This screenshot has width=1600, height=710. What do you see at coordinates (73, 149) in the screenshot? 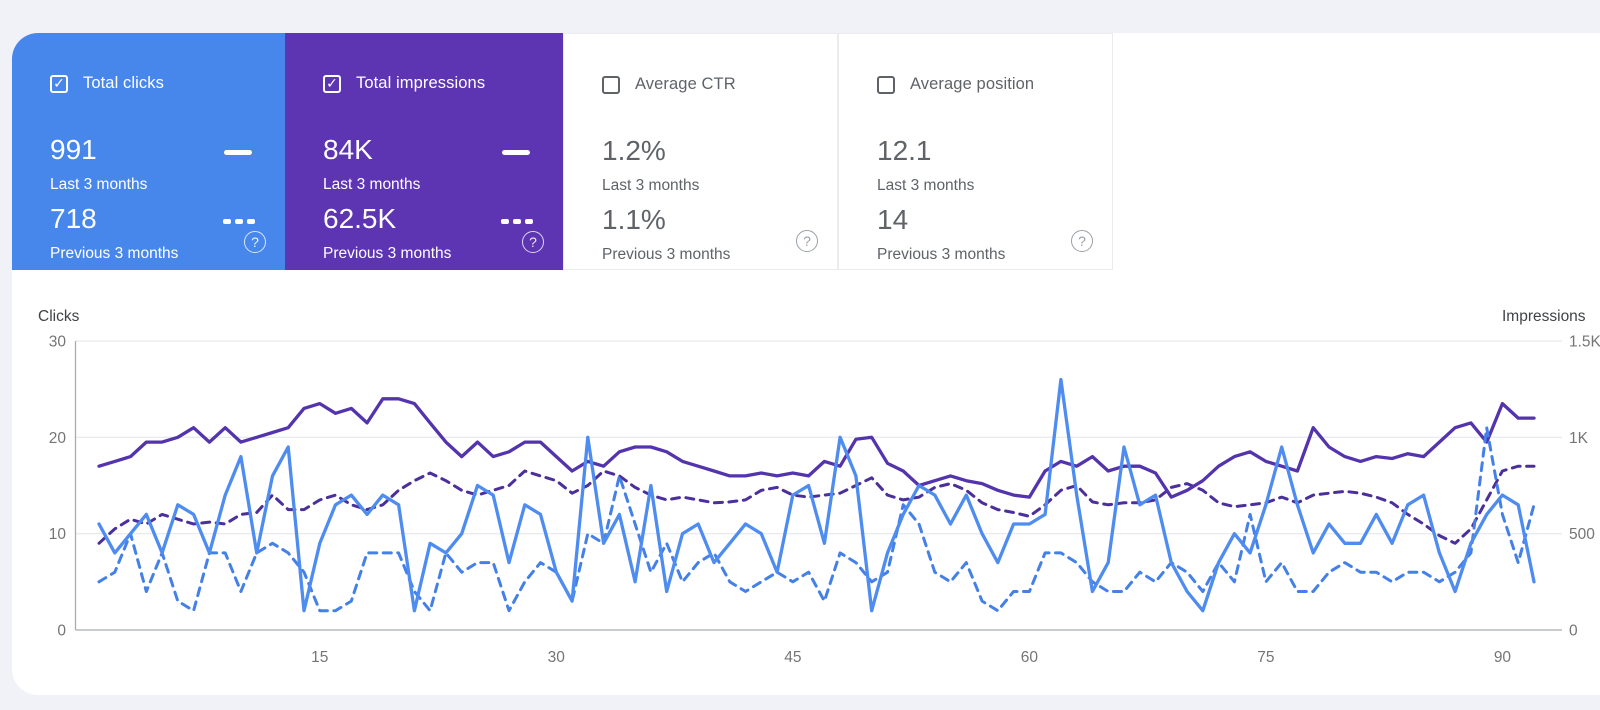
I see `total-clicks-current-value: 991` at bounding box center [73, 149].